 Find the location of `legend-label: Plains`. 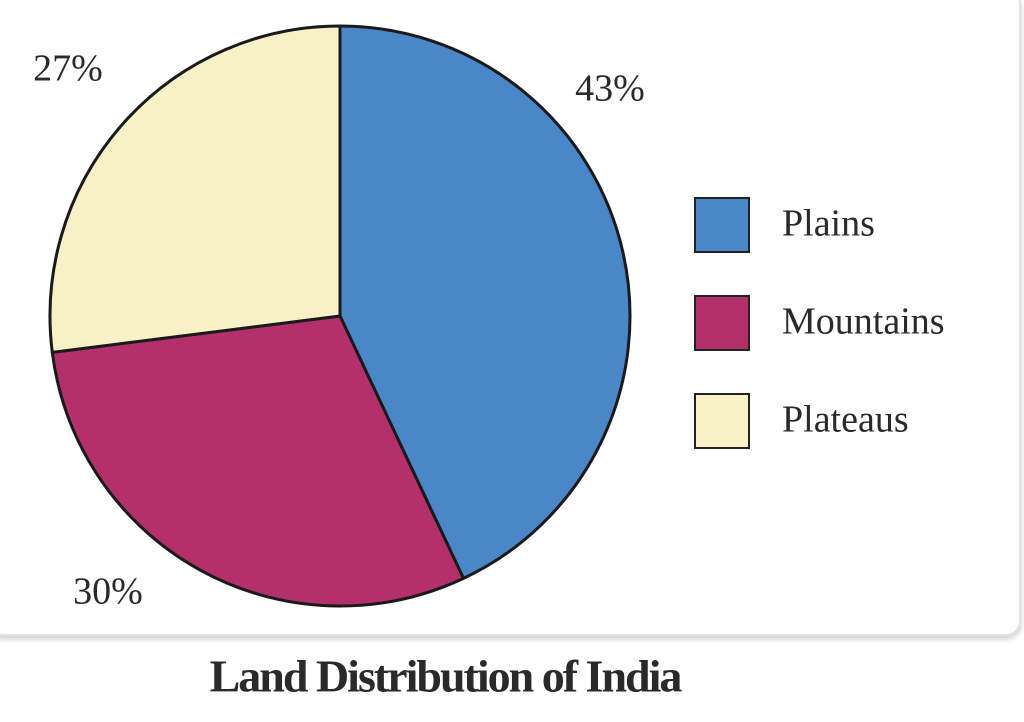

legend-label: Plains is located at coordinates (828, 224).